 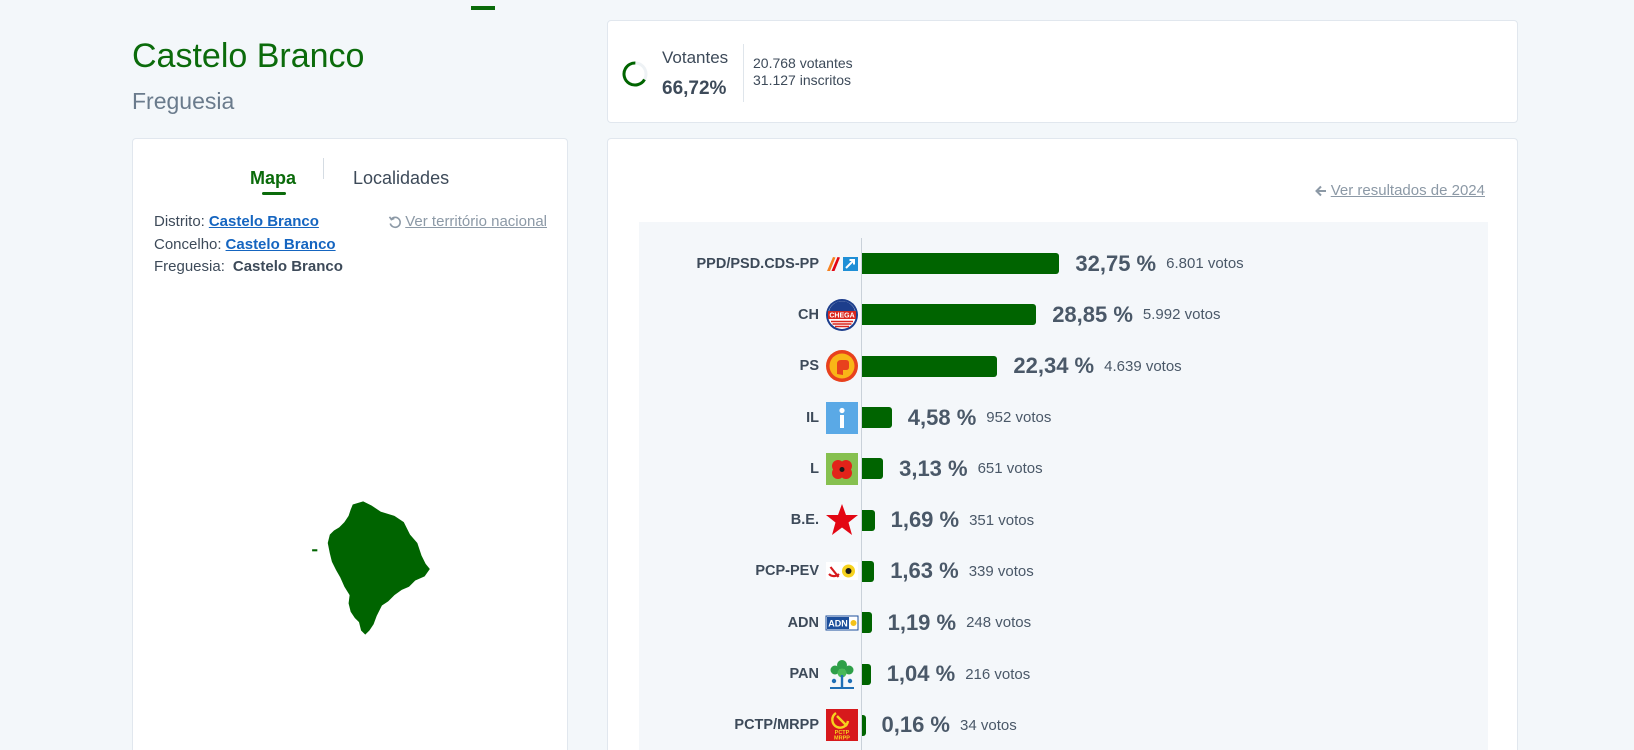 I want to click on party-name: PPD/PSD.CDS-PP, so click(x=757, y=263).